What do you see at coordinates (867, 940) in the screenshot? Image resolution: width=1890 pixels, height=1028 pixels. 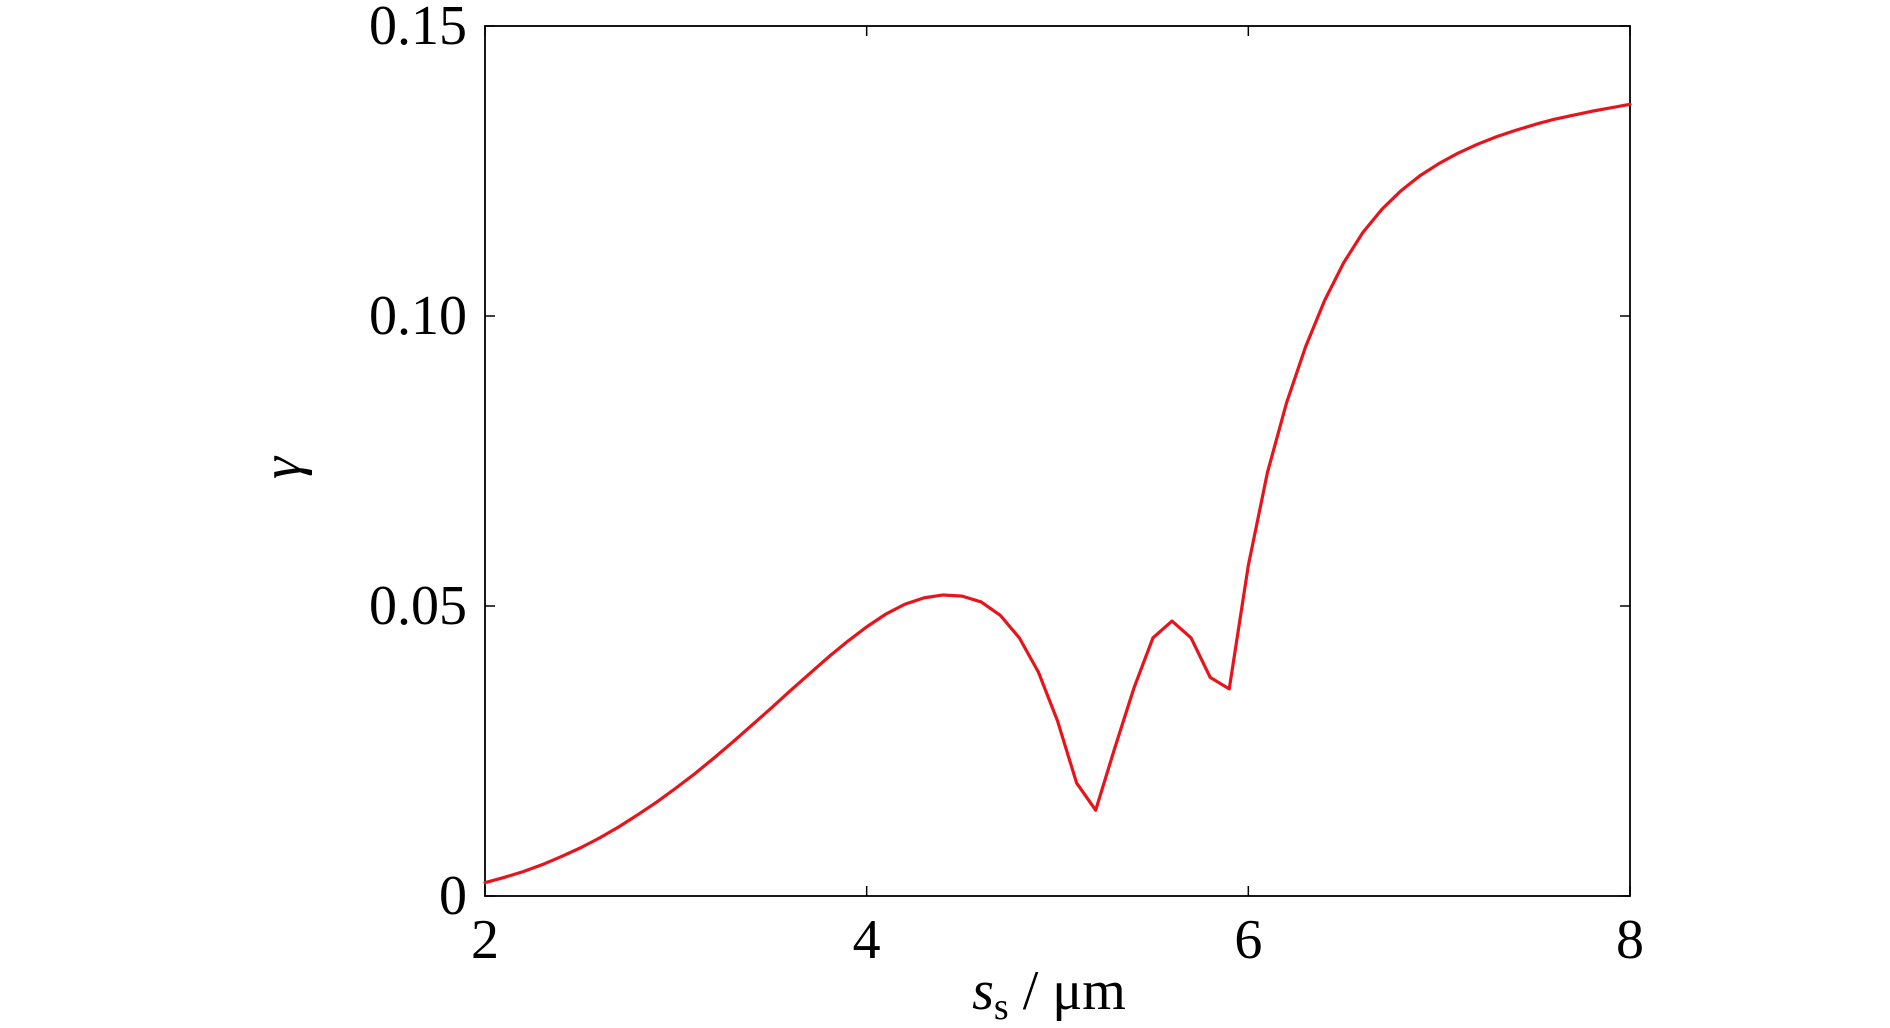 I see `x-tick-label: 4` at bounding box center [867, 940].